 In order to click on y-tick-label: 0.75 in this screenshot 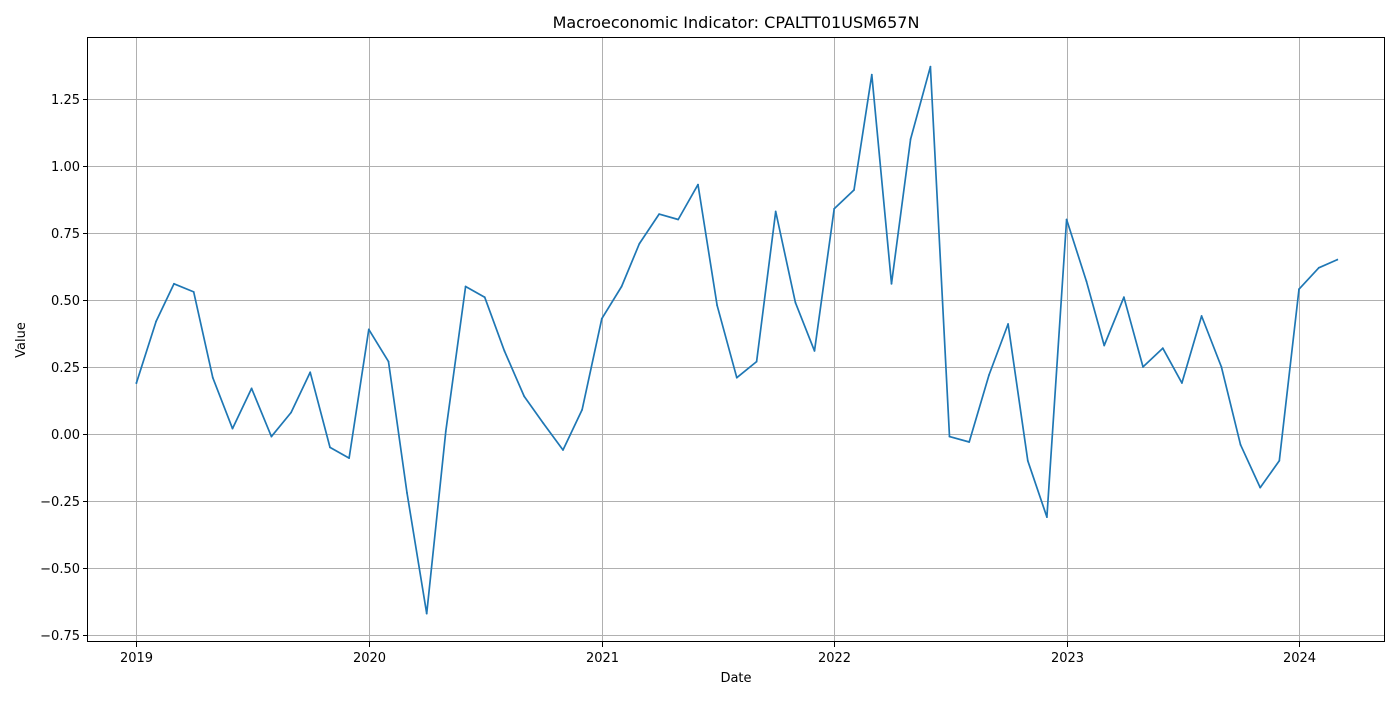, I will do `click(65, 234)`.